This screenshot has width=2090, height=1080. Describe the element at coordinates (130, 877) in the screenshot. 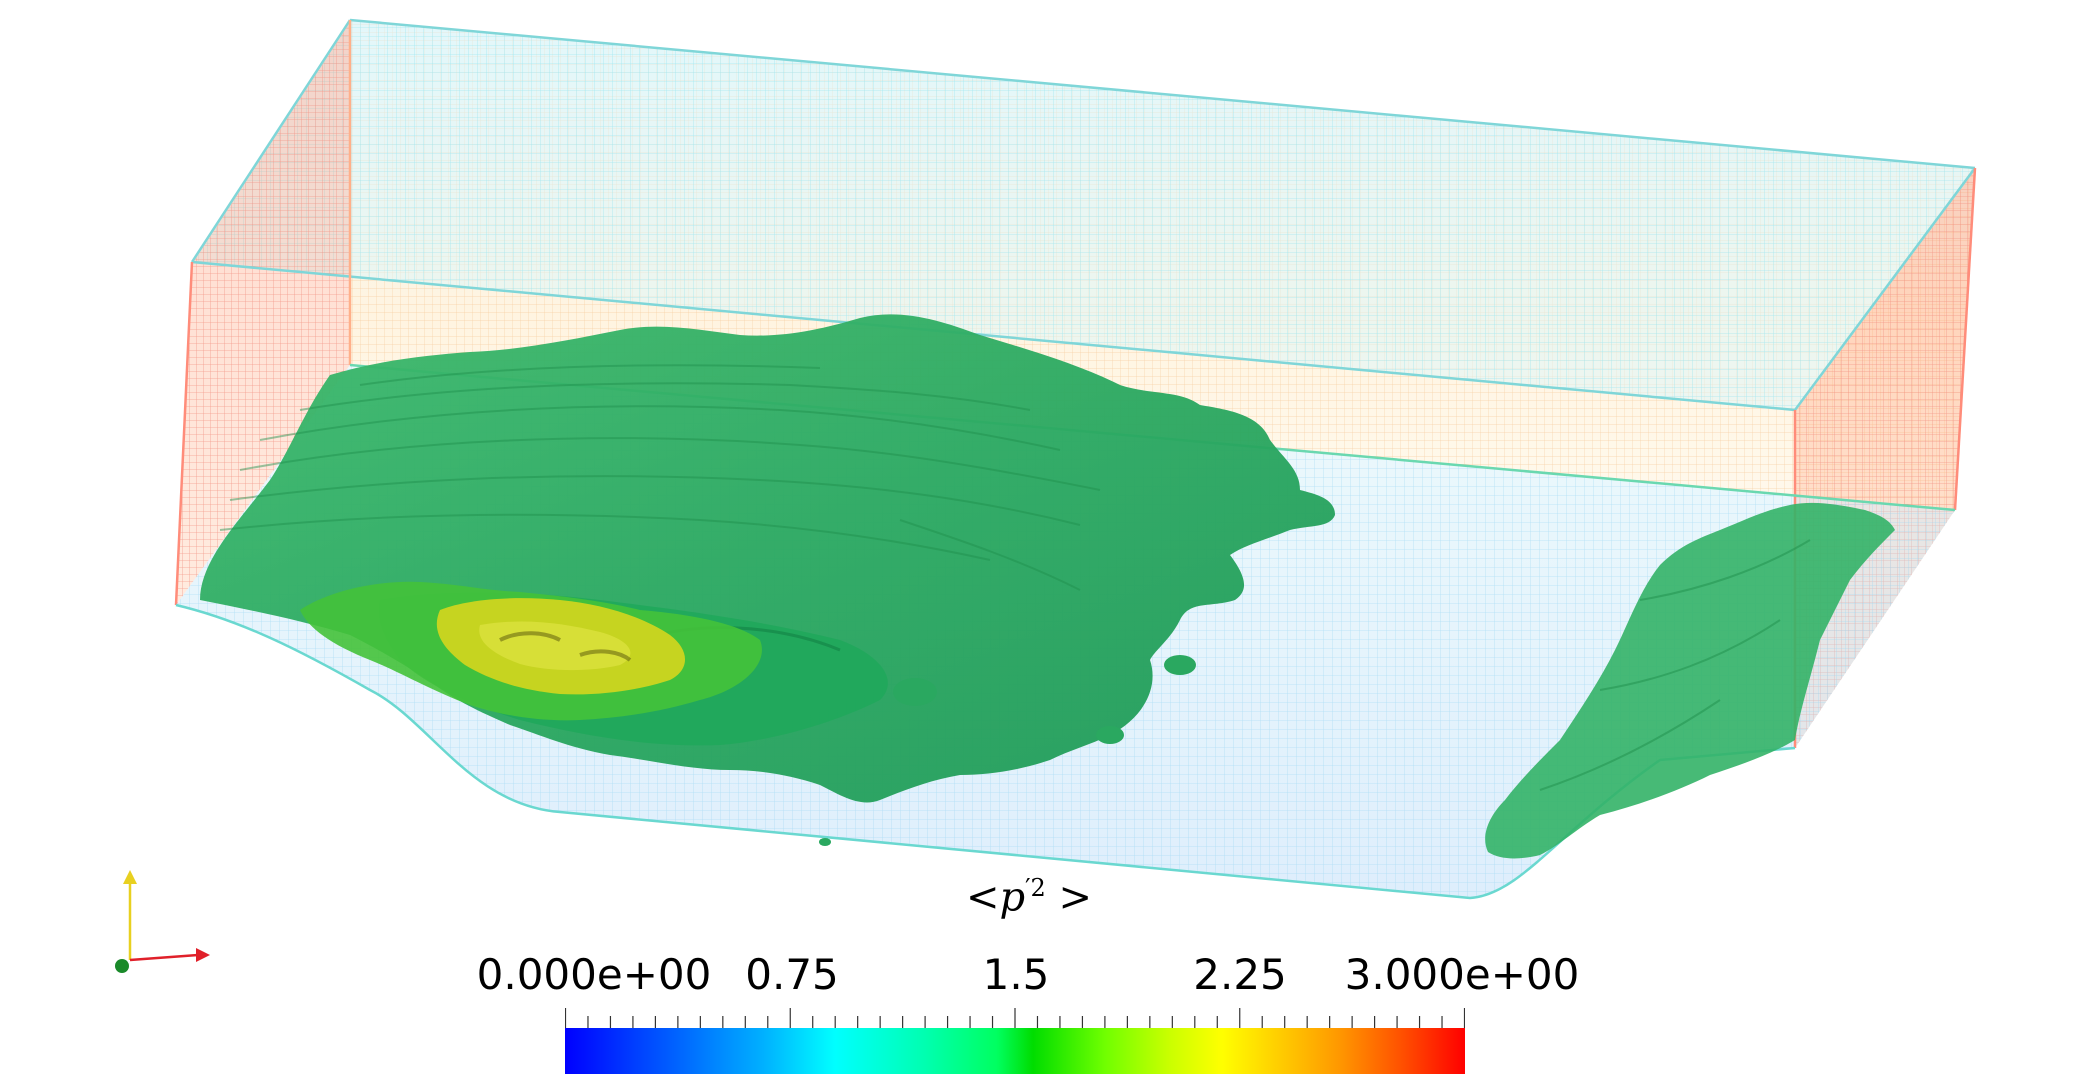

I see `axis-y-arrow` at that location.